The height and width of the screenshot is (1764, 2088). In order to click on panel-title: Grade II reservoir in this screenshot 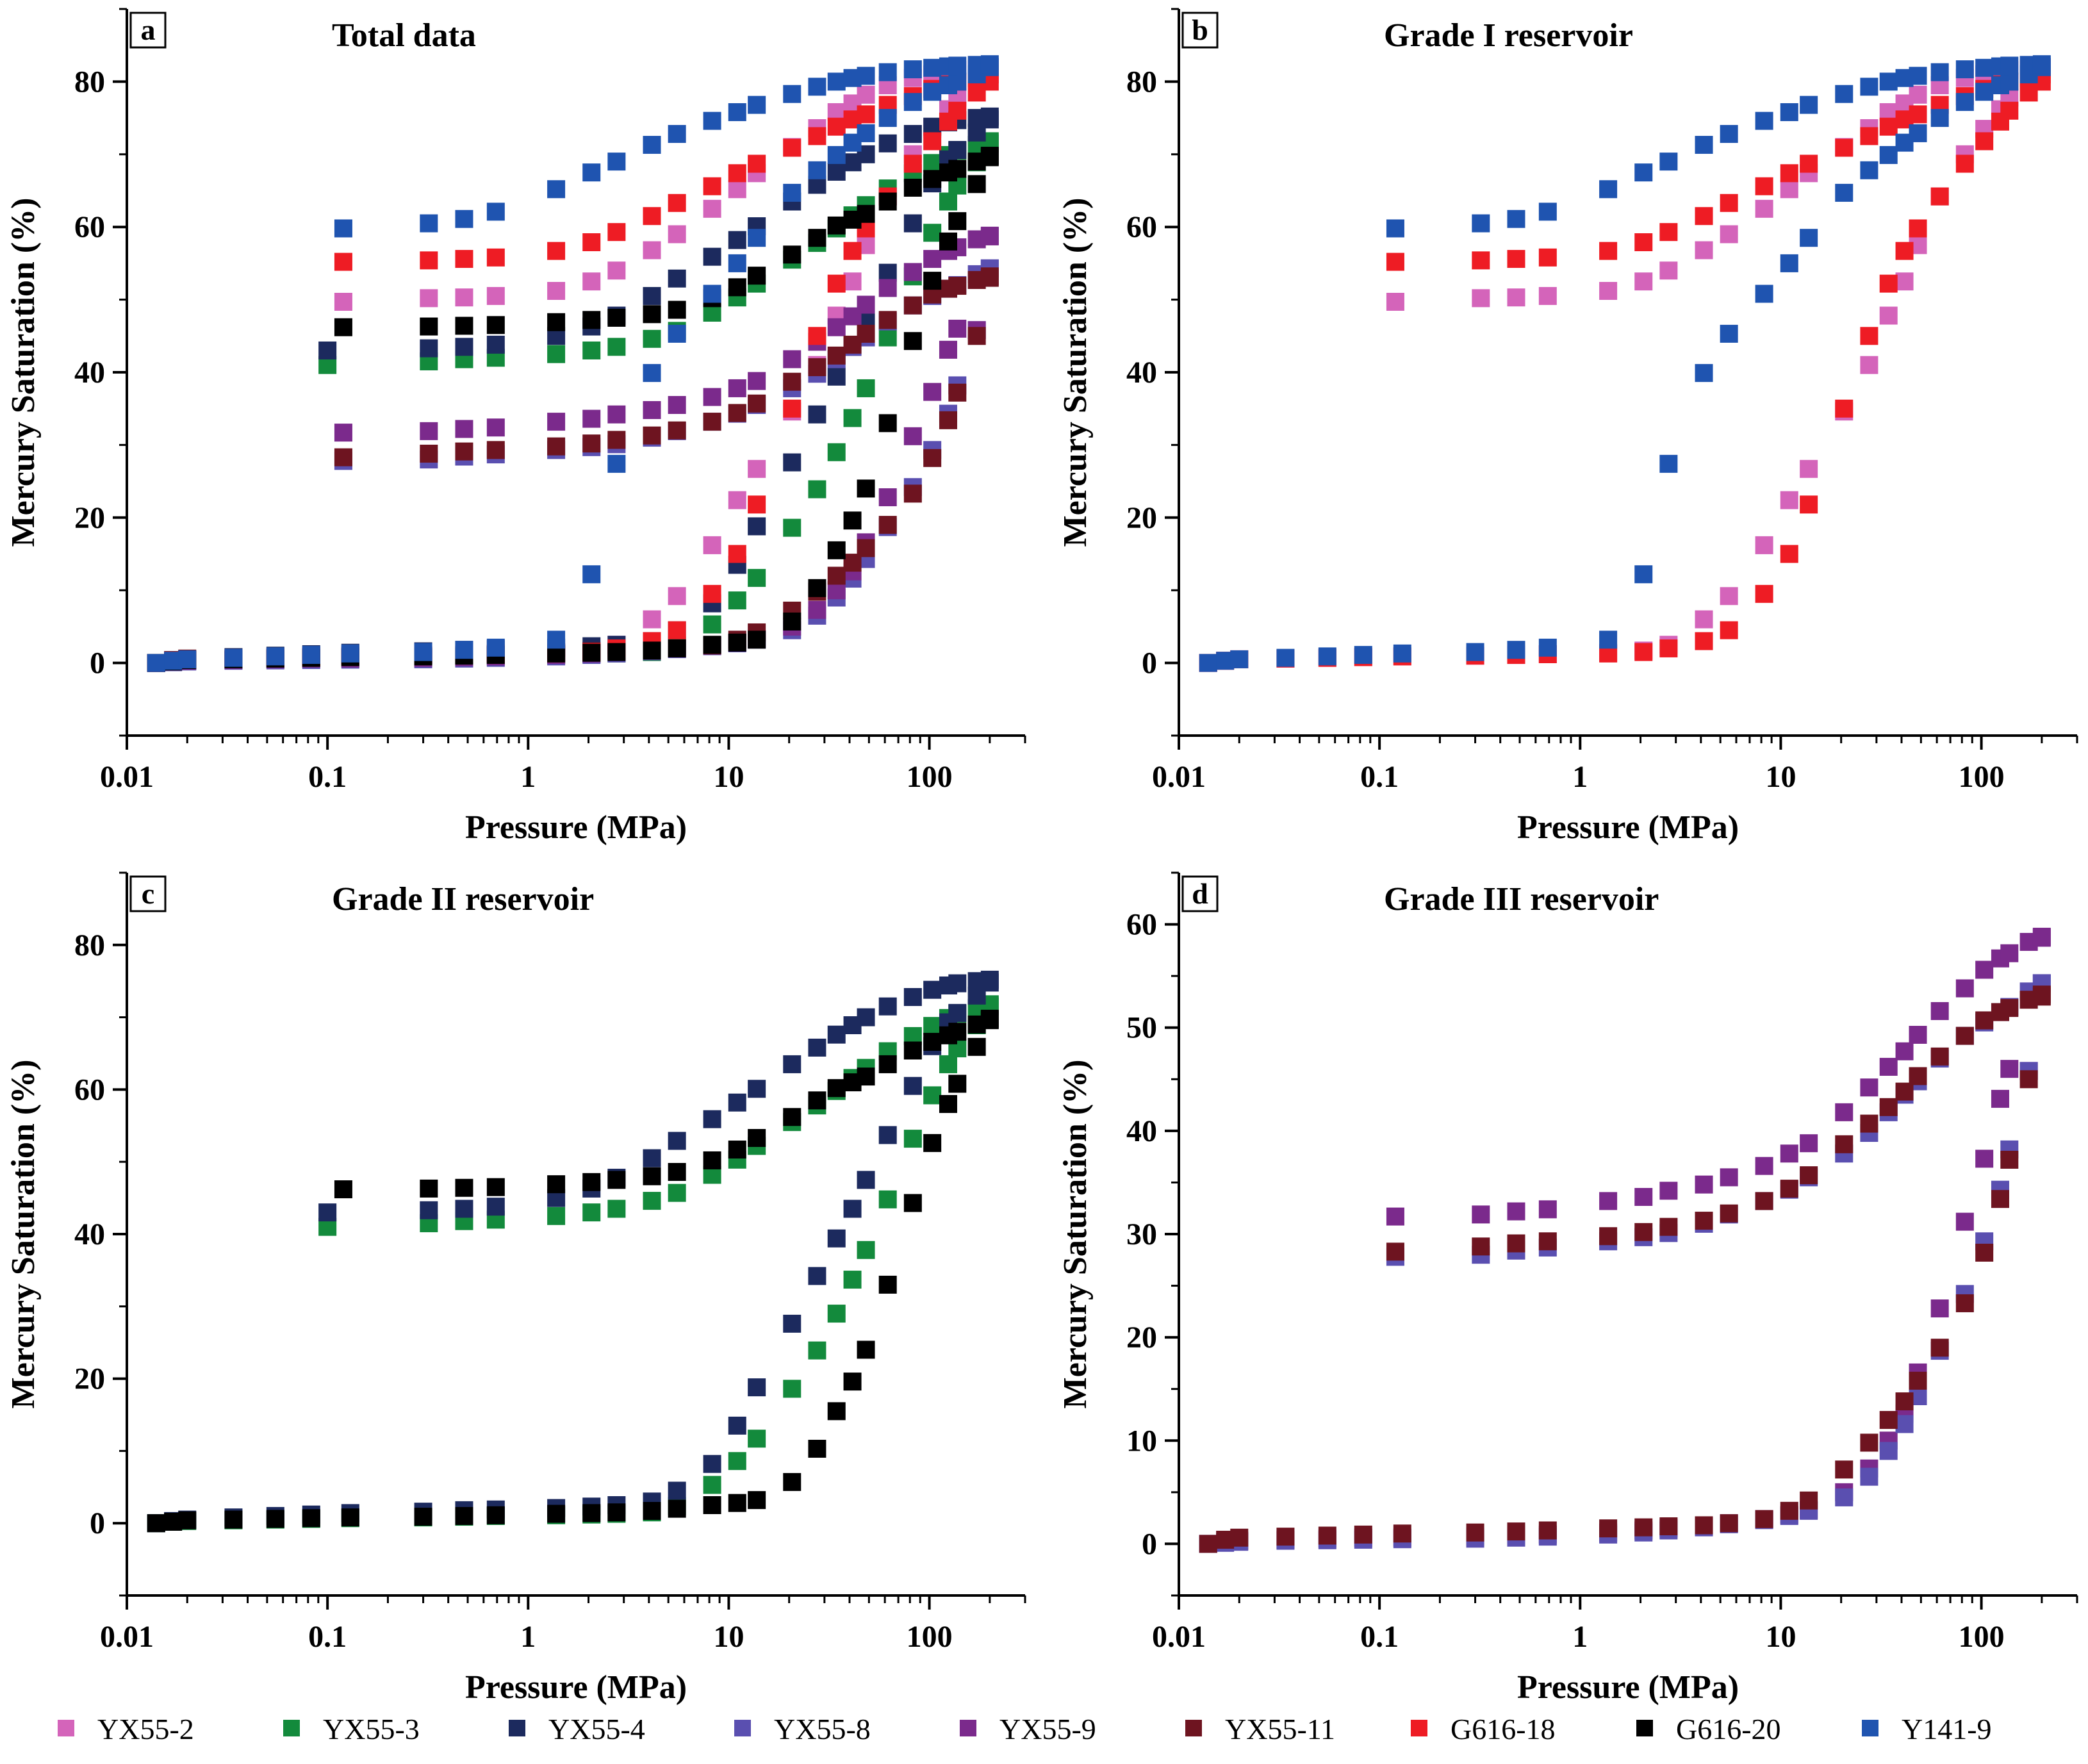, I will do `click(463, 899)`.